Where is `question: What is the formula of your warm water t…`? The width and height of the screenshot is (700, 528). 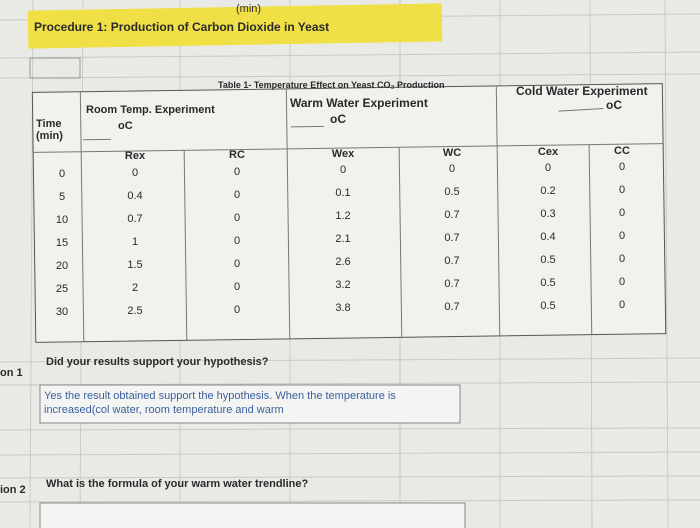
question: What is the formula of your warm water t… is located at coordinates (177, 484).